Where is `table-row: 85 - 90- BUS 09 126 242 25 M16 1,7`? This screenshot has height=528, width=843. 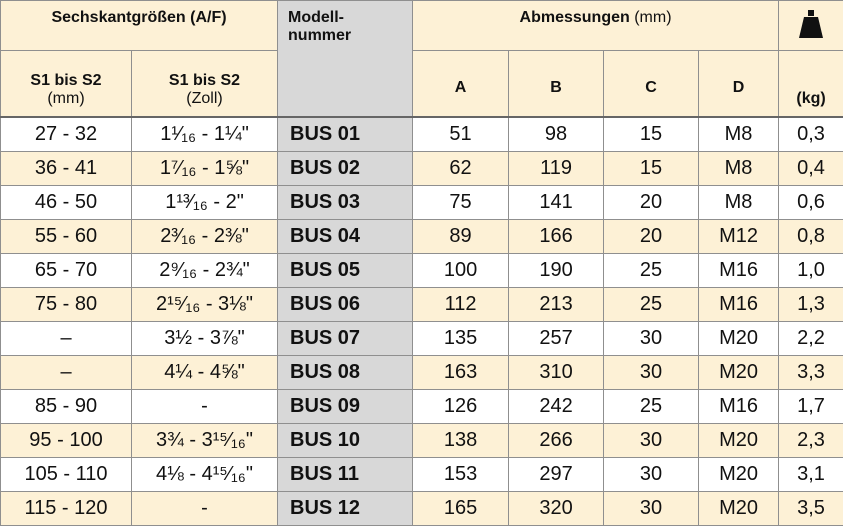
table-row: 85 - 90- BUS 09 126 242 25 M16 1,7 is located at coordinates (421, 406).